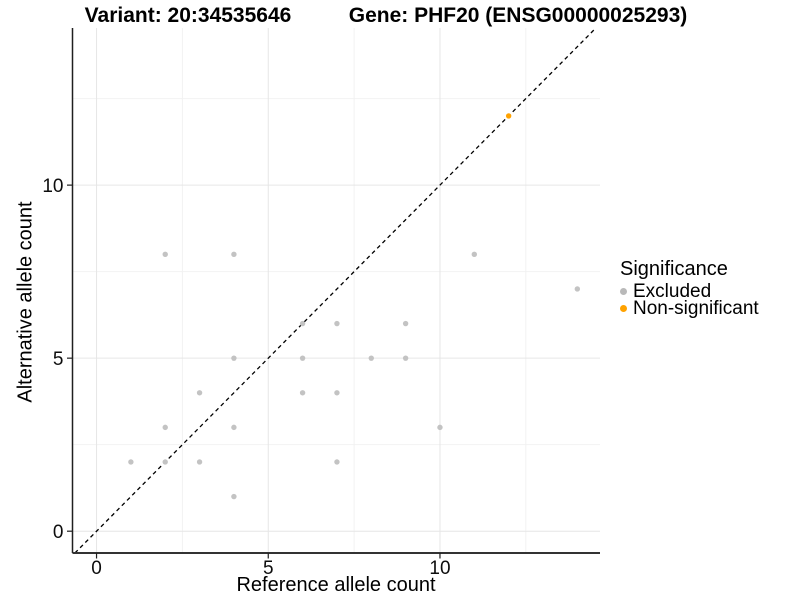 This screenshot has height=600, width=800. What do you see at coordinates (58, 359) in the screenshot?
I see `y-tick-label: 5` at bounding box center [58, 359].